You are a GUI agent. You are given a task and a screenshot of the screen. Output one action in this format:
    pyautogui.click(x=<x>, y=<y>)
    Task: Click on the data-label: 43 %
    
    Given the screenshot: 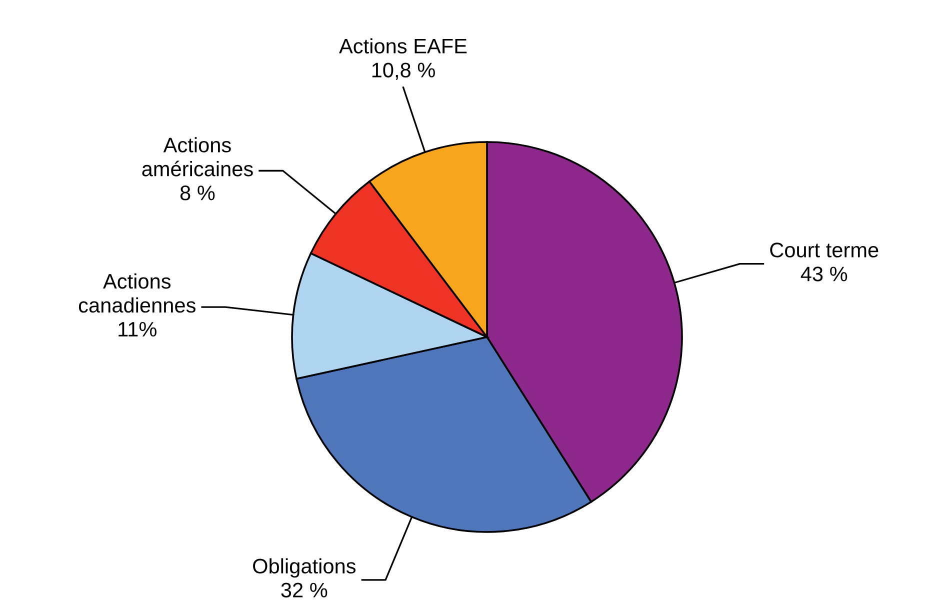 What is the action you would take?
    pyautogui.click(x=824, y=274)
    